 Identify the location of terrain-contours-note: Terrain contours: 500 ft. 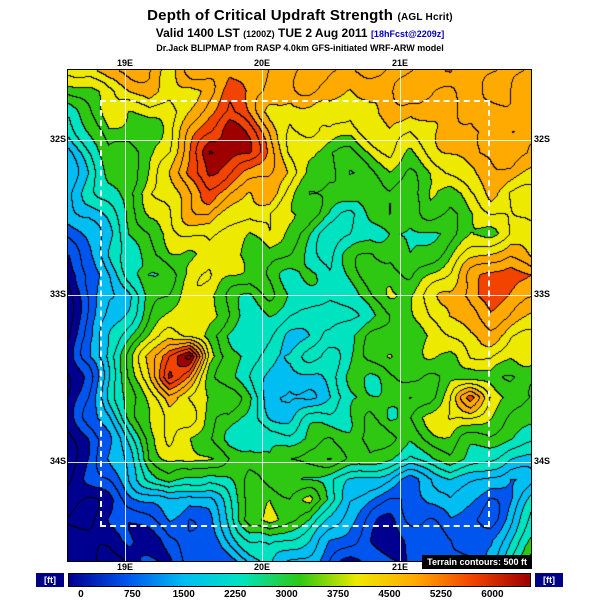
(477, 562).